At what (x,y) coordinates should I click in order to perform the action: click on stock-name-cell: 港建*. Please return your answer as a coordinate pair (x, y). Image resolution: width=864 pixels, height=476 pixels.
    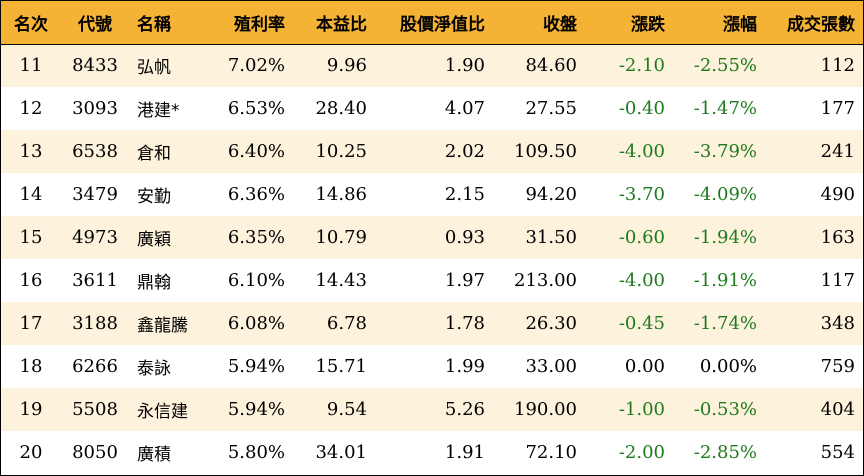
    Looking at the image, I should click on (158, 111).